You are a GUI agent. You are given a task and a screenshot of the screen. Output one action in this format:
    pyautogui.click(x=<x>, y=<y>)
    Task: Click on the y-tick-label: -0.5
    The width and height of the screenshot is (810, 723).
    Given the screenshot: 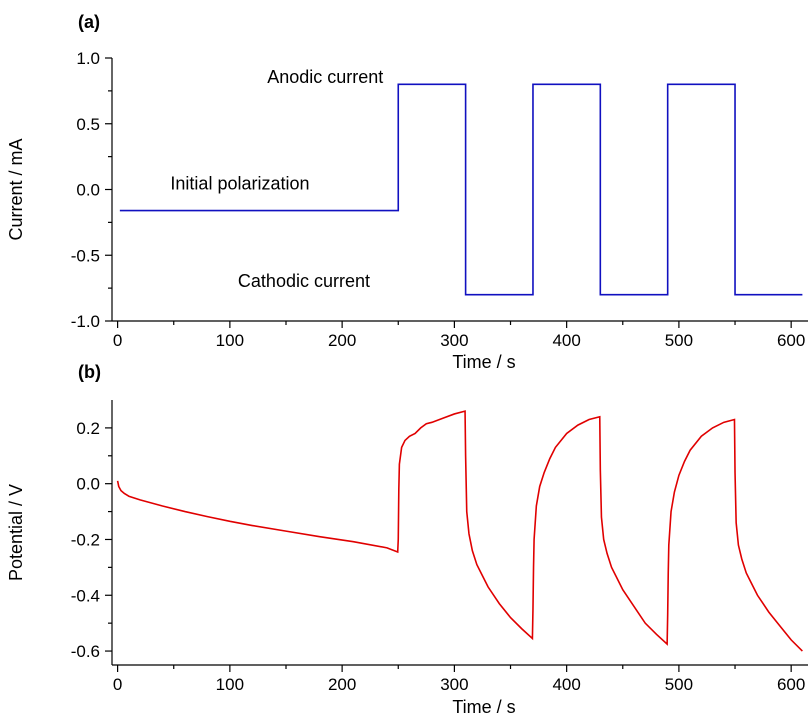 What is the action you would take?
    pyautogui.click(x=85, y=255)
    